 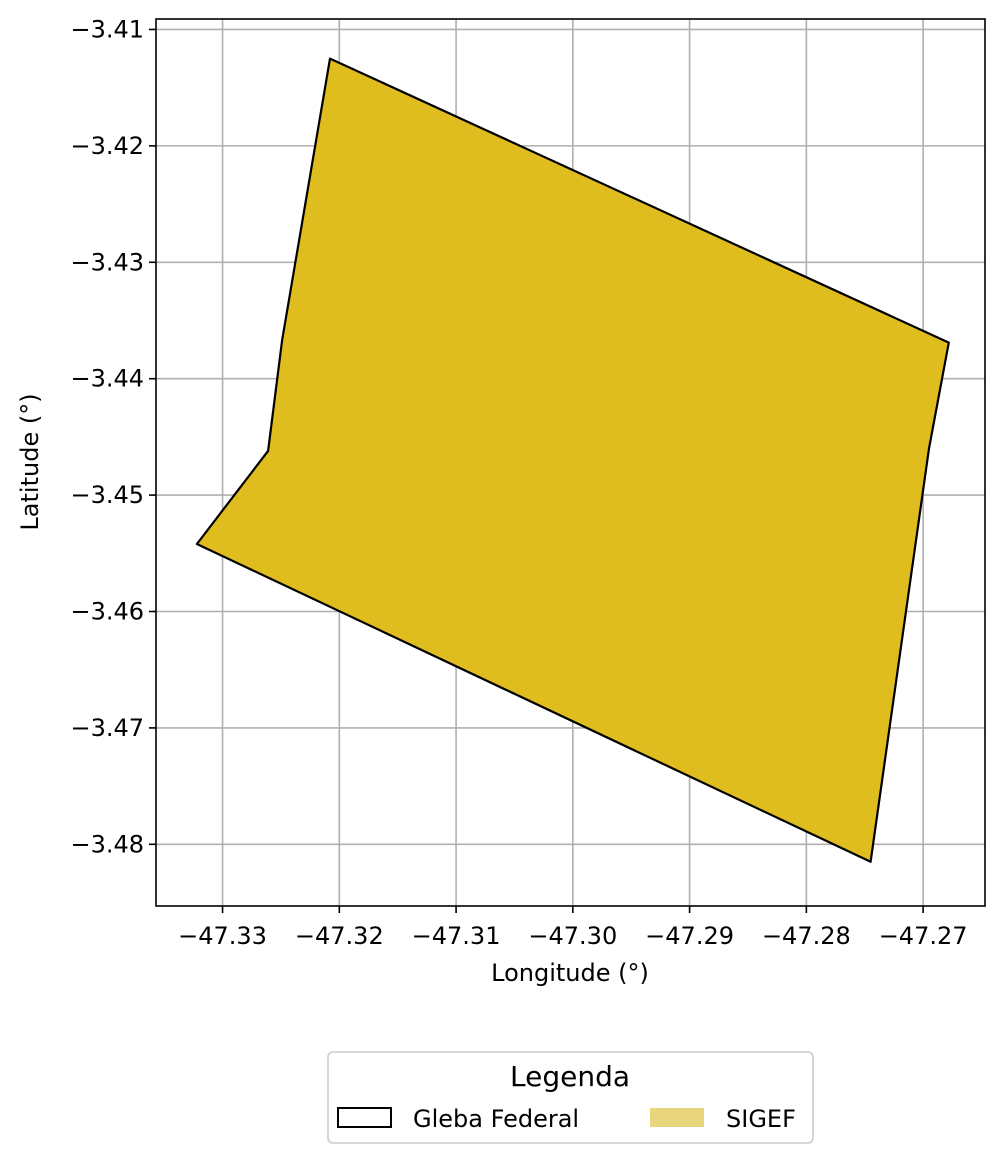 I want to click on legend: Legenda Gleba Federal SIGEF, so click(x=570, y=1097).